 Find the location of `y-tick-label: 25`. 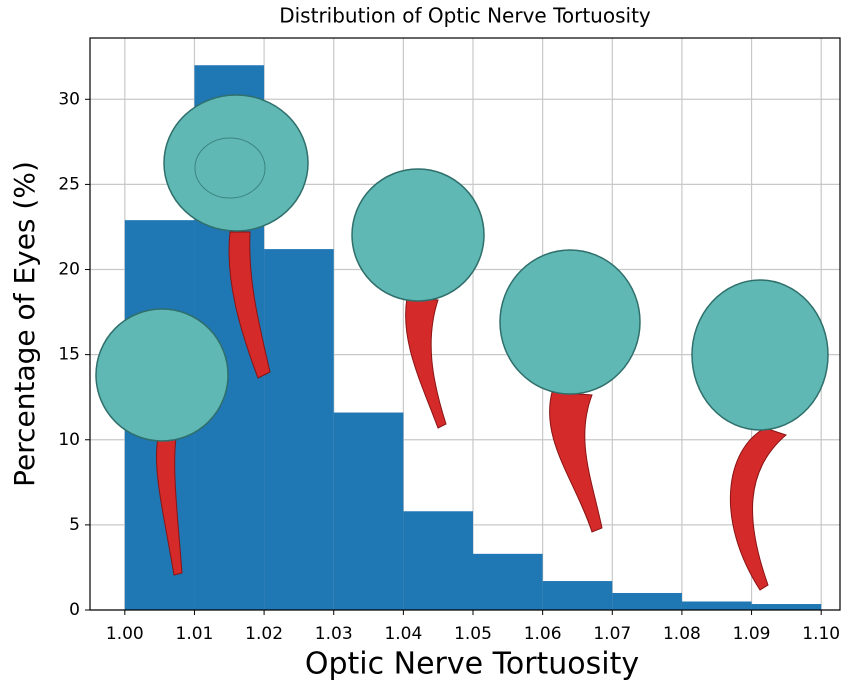

y-tick-label: 25 is located at coordinates (69, 184).